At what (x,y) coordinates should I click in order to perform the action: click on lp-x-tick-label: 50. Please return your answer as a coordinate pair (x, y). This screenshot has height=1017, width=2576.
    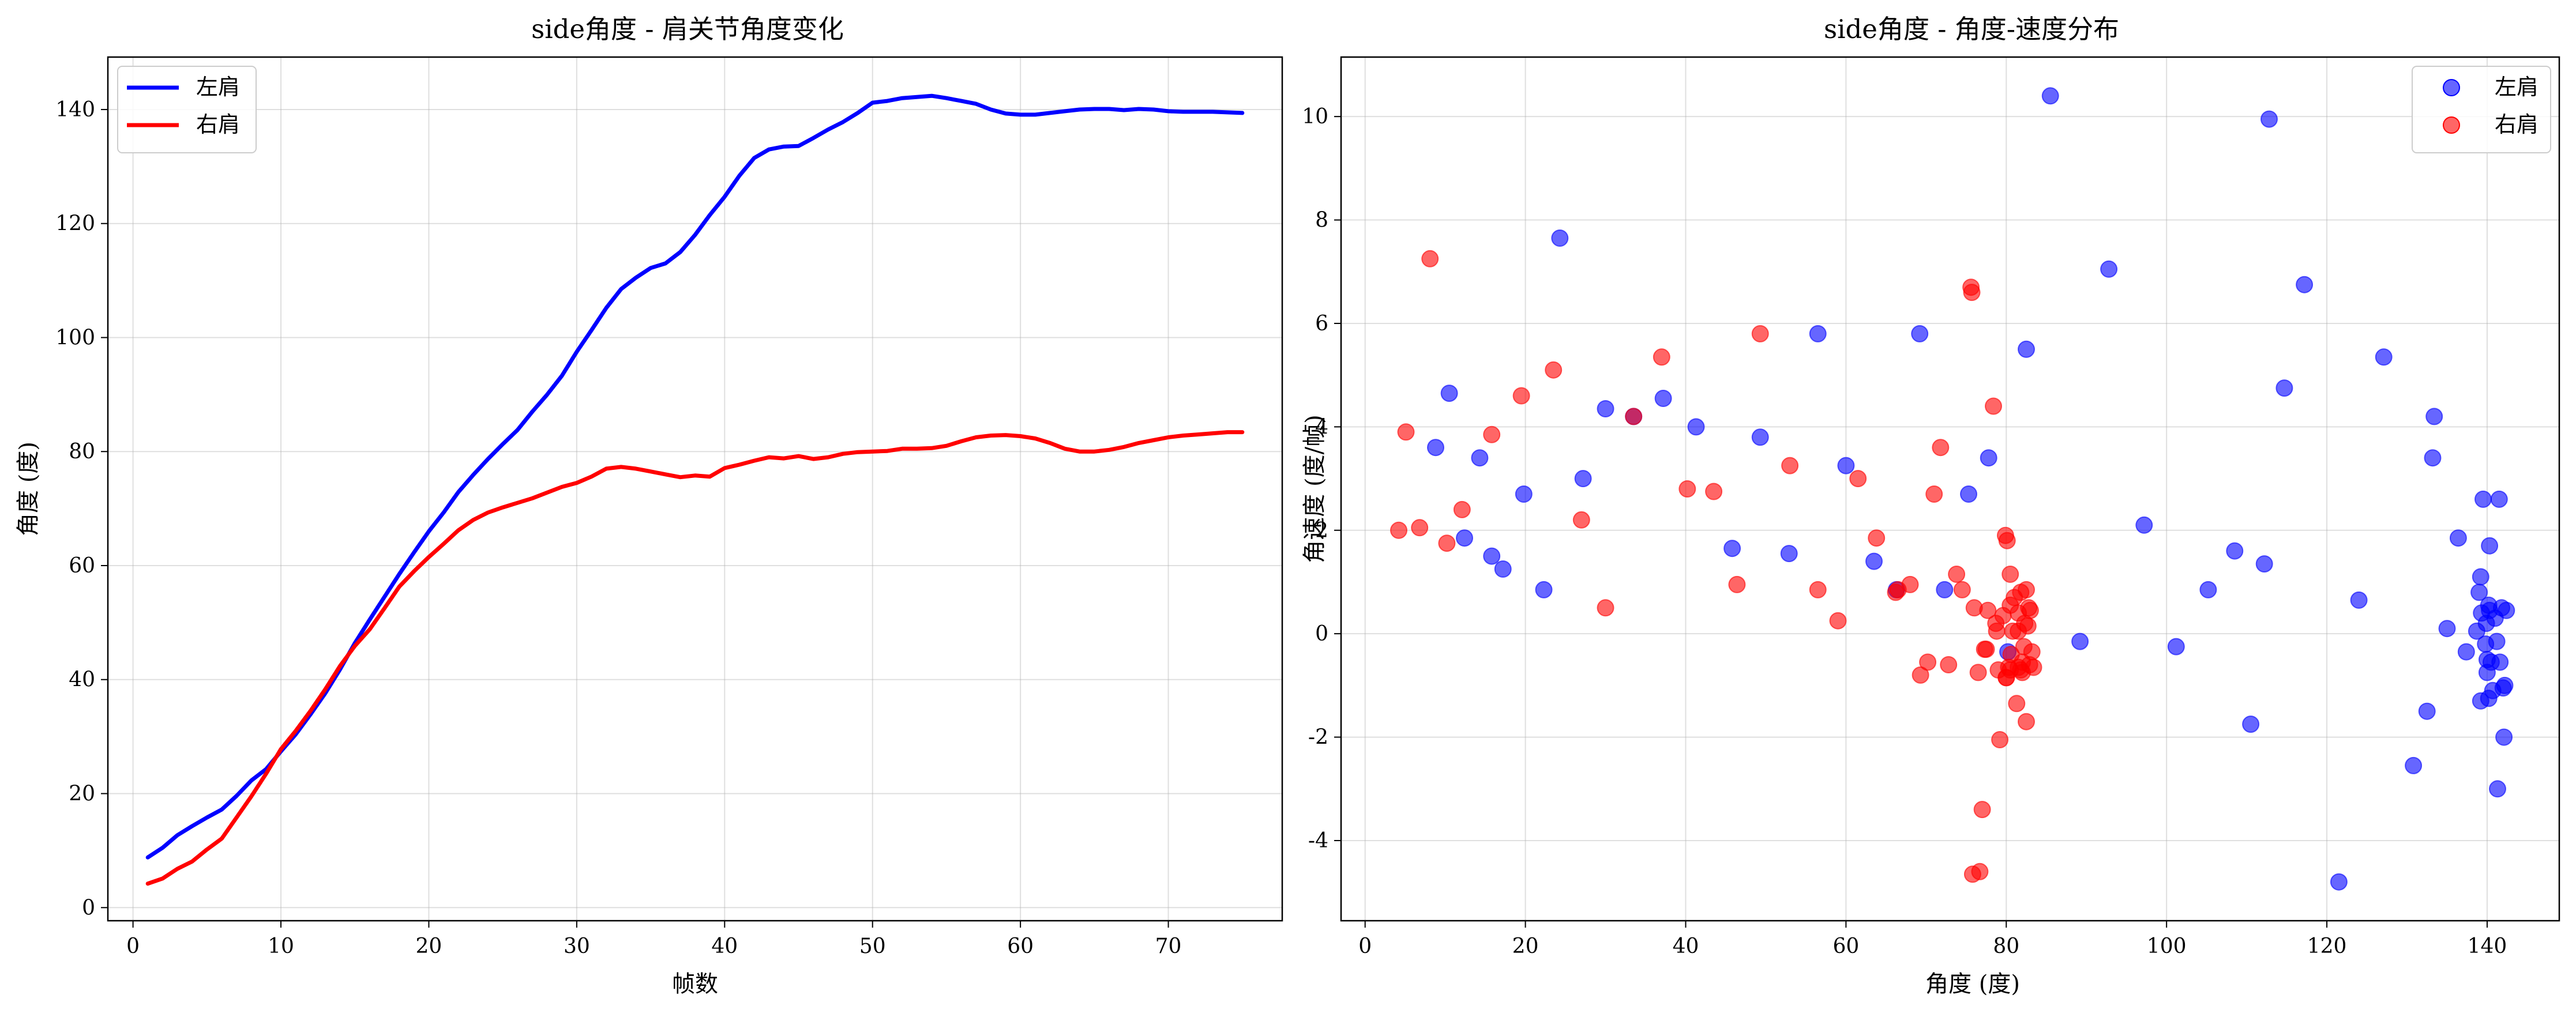
    Looking at the image, I should click on (873, 946).